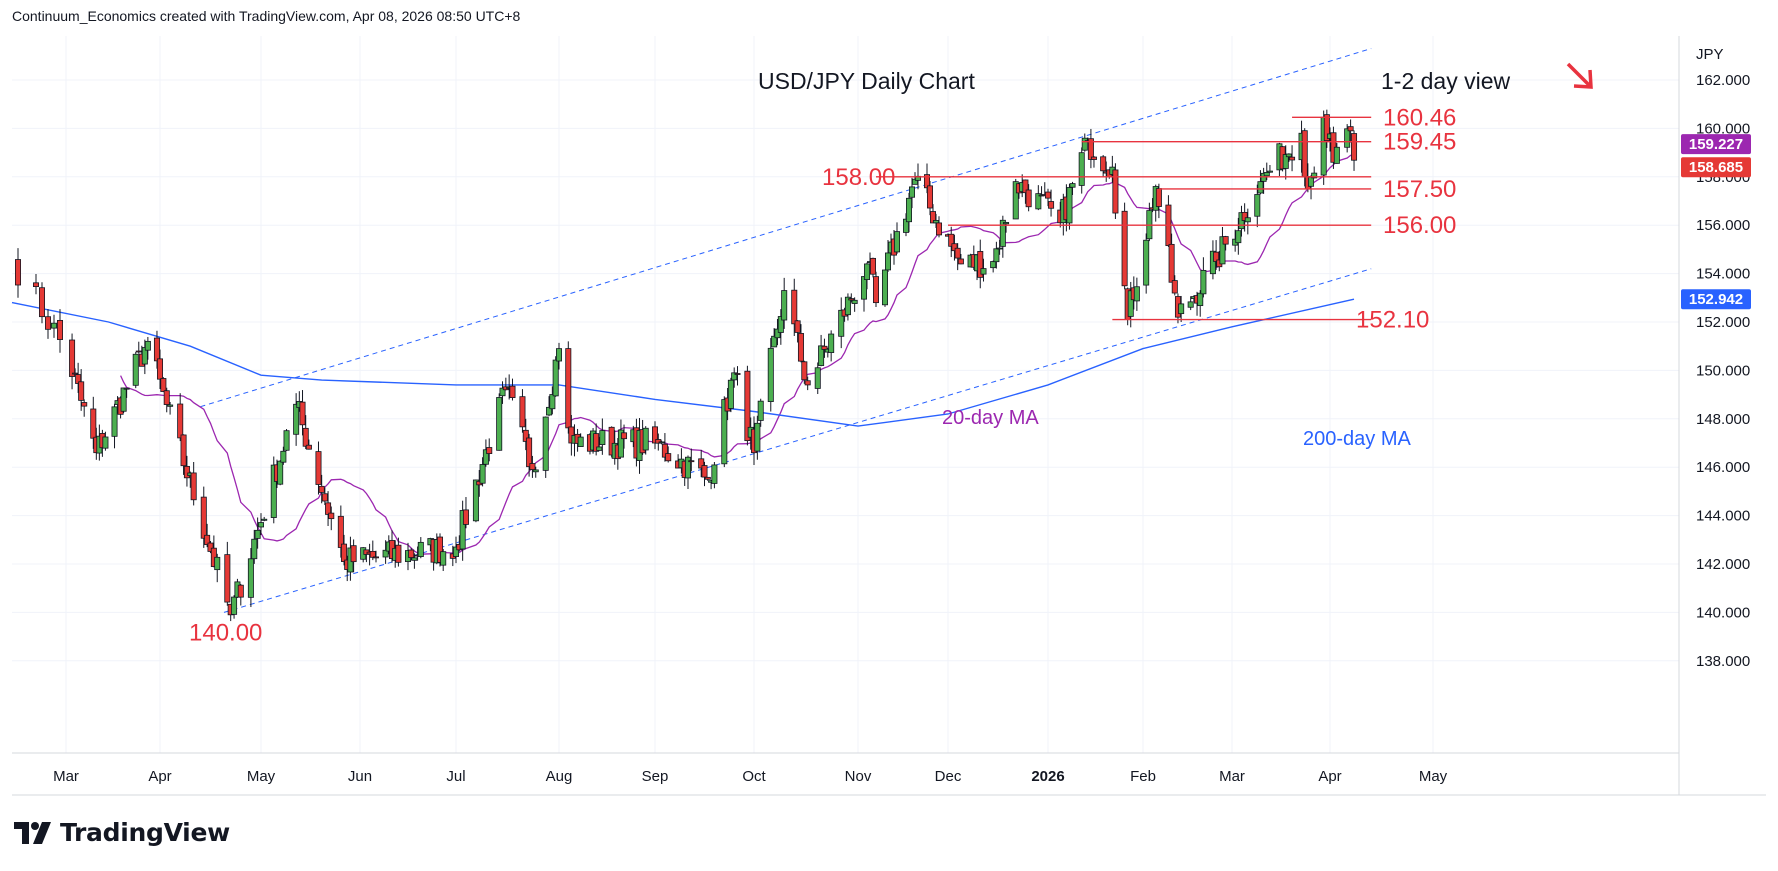  What do you see at coordinates (1710, 54) in the screenshot?
I see `currency-label: JPY` at bounding box center [1710, 54].